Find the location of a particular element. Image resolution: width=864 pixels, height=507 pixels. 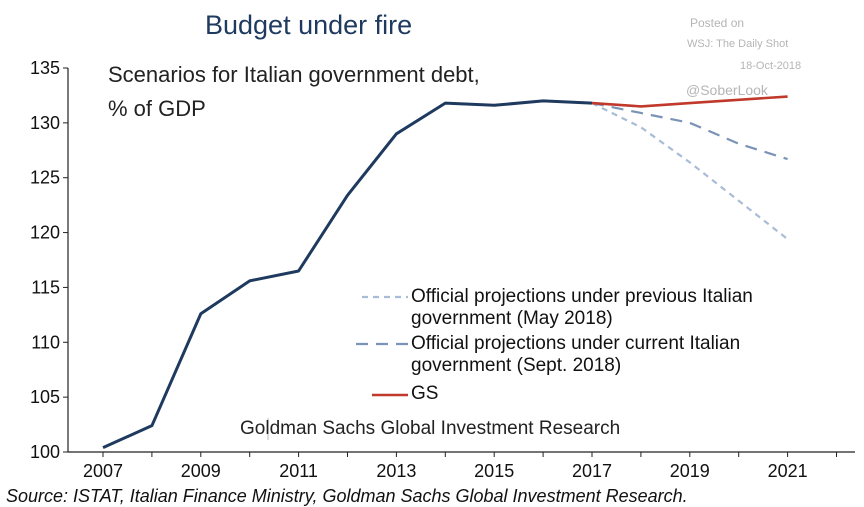

y-tick-label: 125 is located at coordinates (45, 178).